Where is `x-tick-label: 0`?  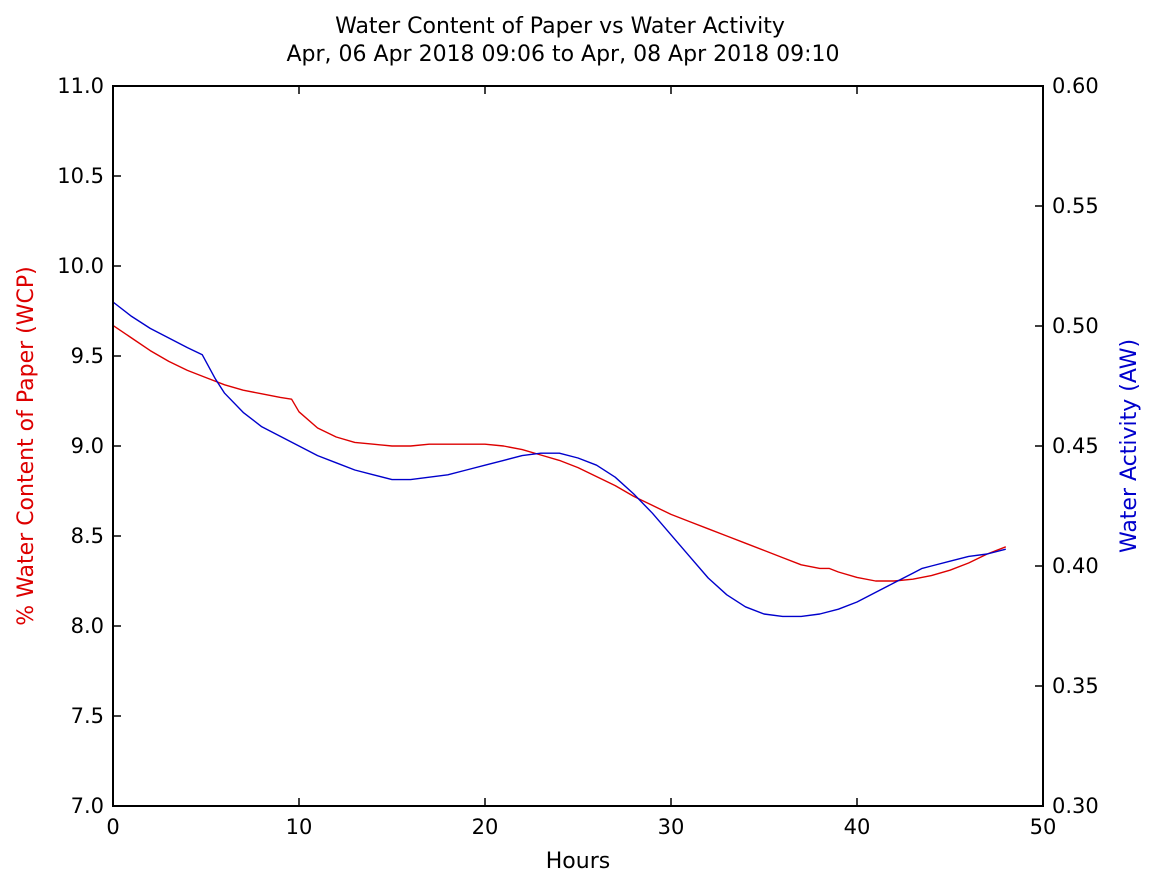
x-tick-label: 0 is located at coordinates (112, 827).